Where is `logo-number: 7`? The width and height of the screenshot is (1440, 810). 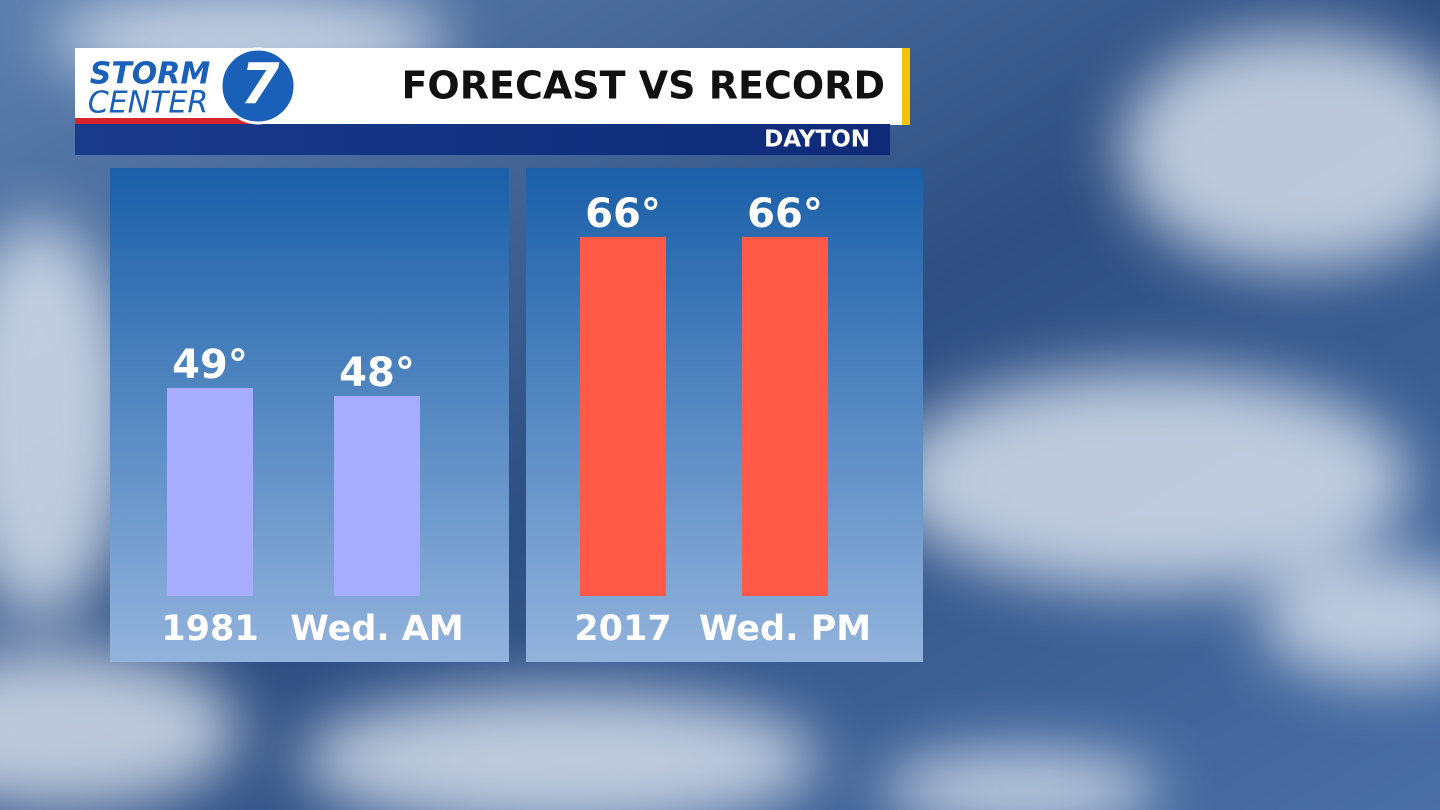 logo-number: 7 is located at coordinates (260, 84).